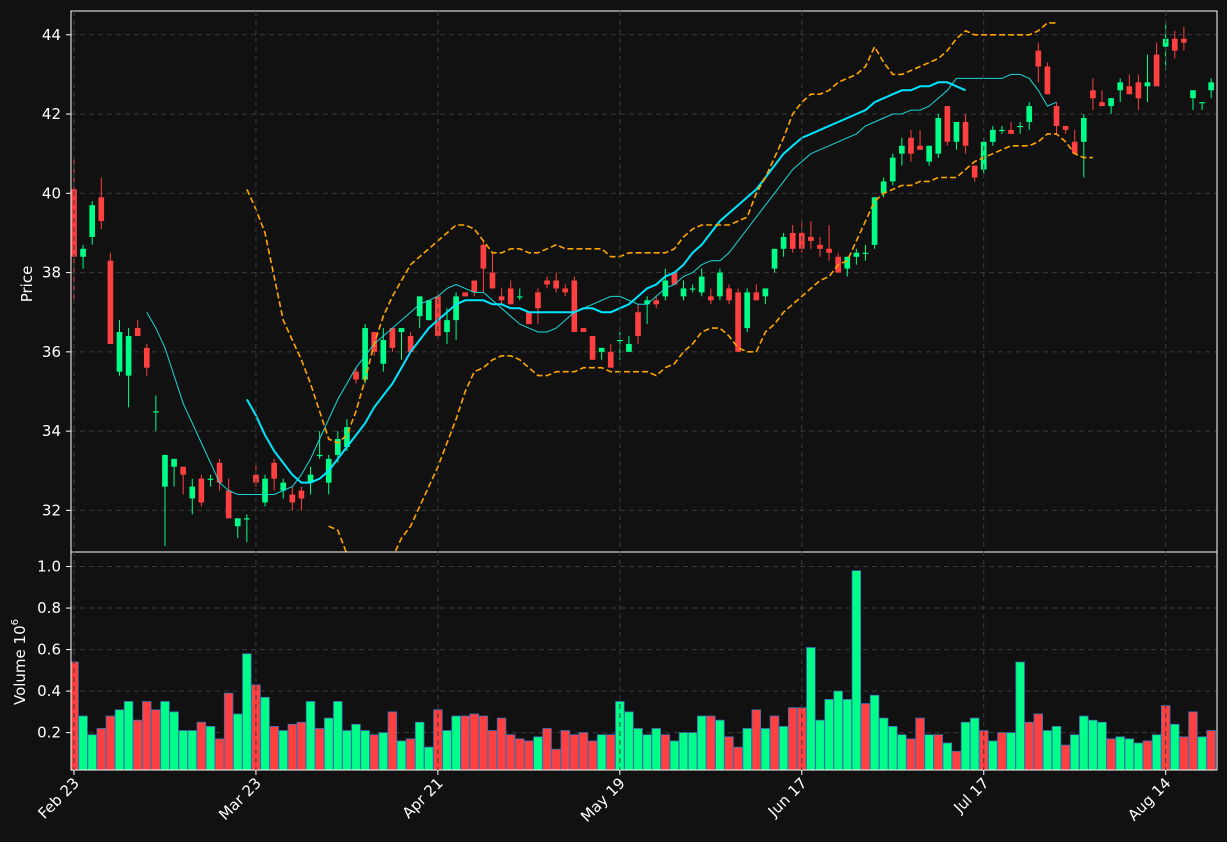 The width and height of the screenshot is (1227, 842). Describe the element at coordinates (51, 273) in the screenshot. I see `price-tick-label: 38` at that location.